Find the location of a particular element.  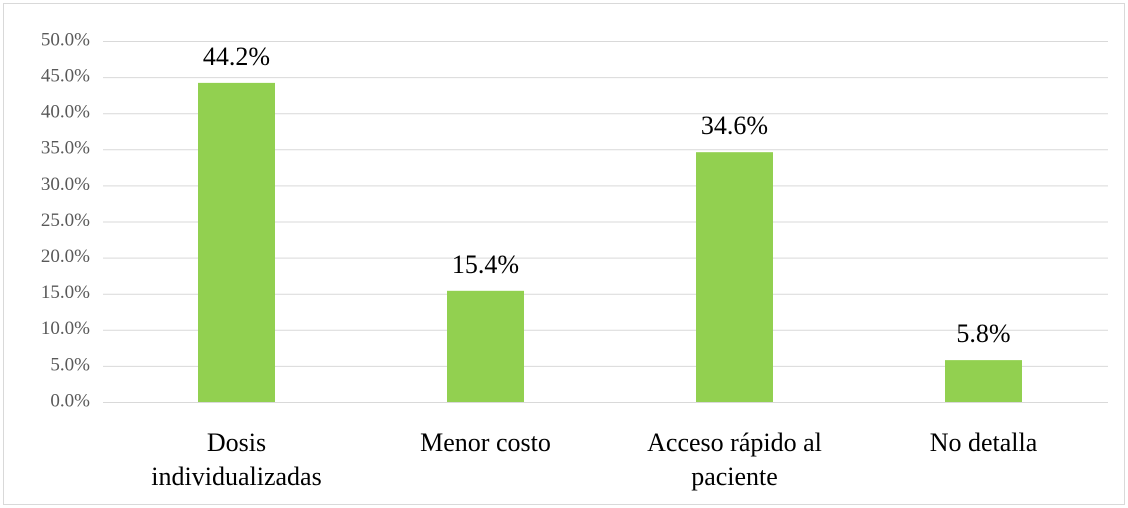

y-tick-label: 45.0% is located at coordinates (65, 75).